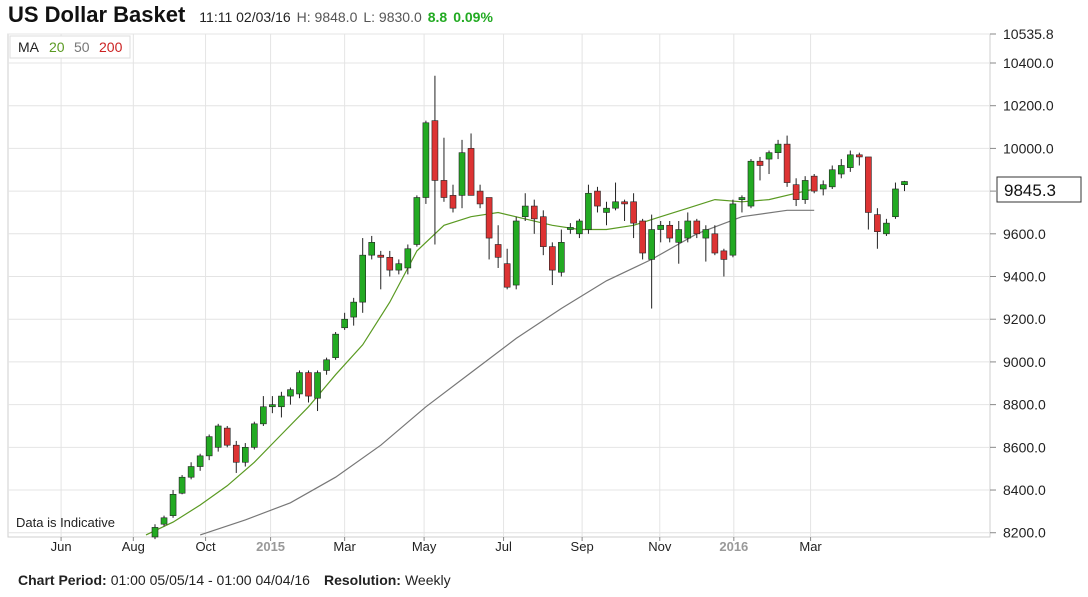 This screenshot has width=1088, height=597. Describe the element at coordinates (424, 546) in the screenshot. I see `x-tick-label: May` at that location.